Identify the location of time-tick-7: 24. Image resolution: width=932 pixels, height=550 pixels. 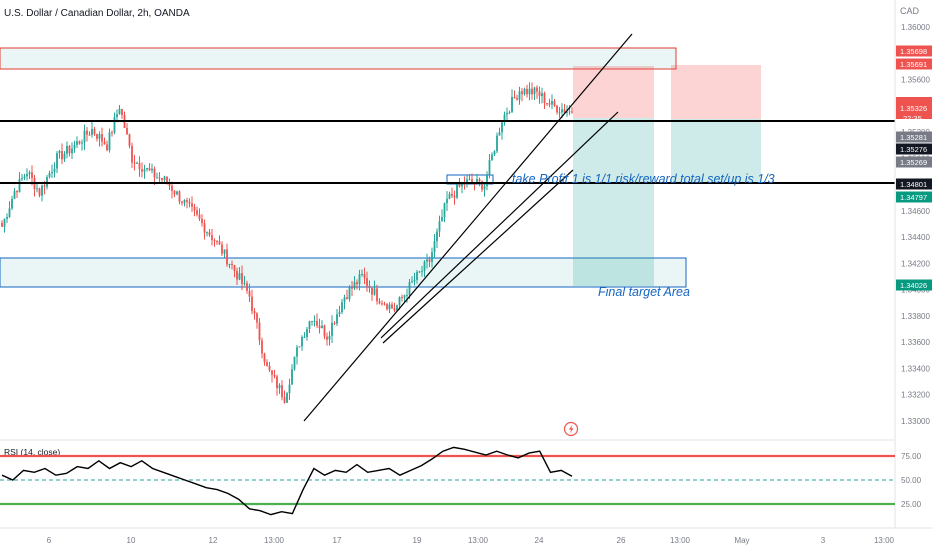
(539, 540).